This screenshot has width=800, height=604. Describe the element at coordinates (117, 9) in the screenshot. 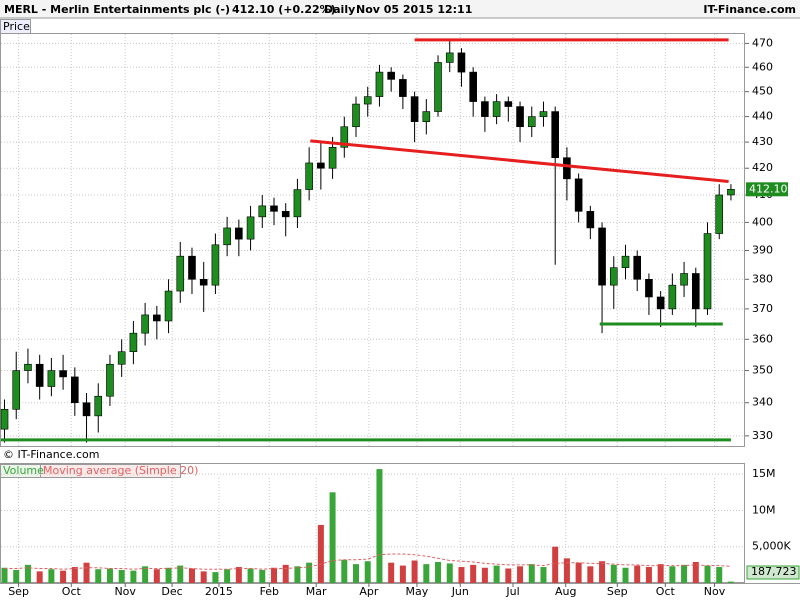

I see `chart-title: MERL - Merlin Entertainments plc (-)` at that location.